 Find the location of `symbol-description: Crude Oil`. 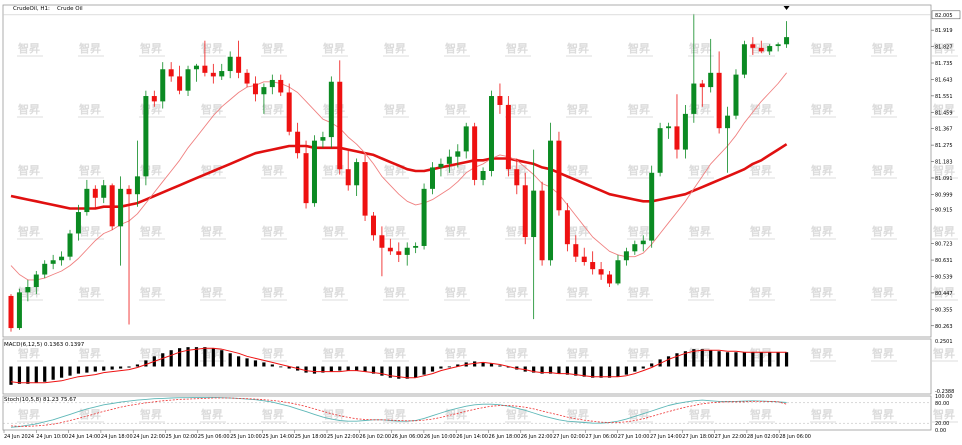

symbol-description: Crude Oil is located at coordinates (70, 9).